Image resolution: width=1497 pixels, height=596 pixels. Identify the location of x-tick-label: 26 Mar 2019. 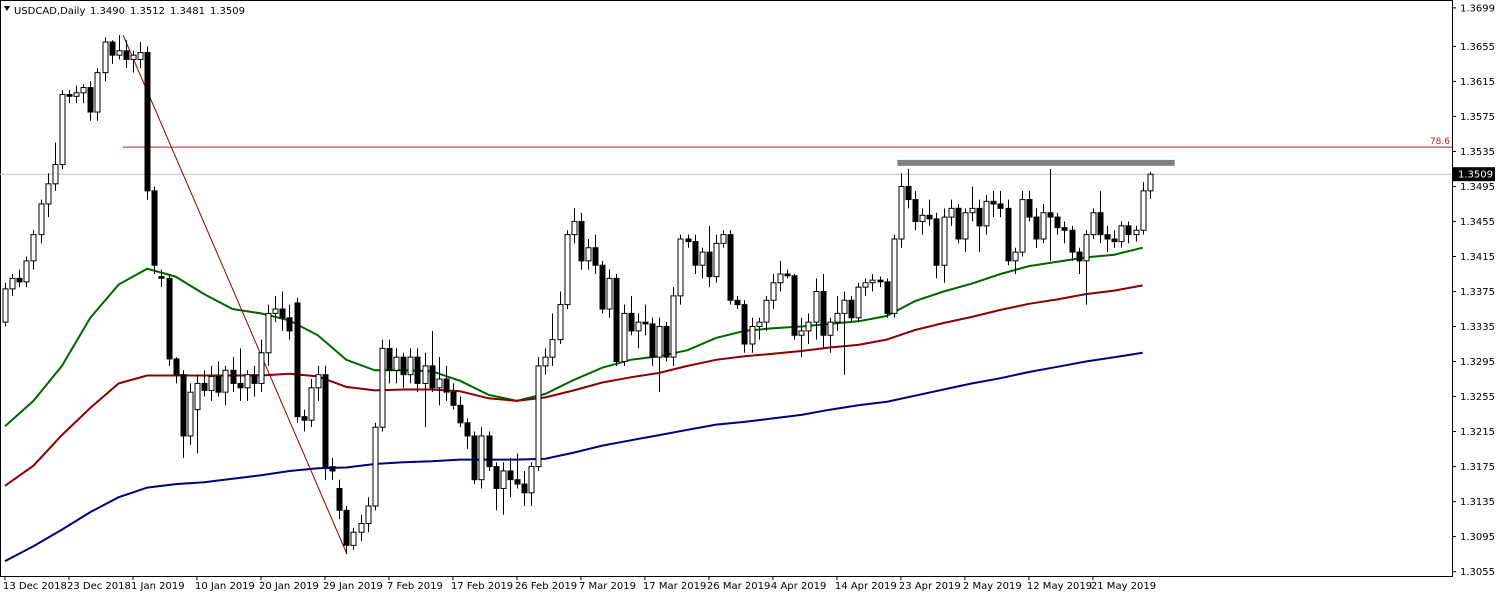
(738, 586).